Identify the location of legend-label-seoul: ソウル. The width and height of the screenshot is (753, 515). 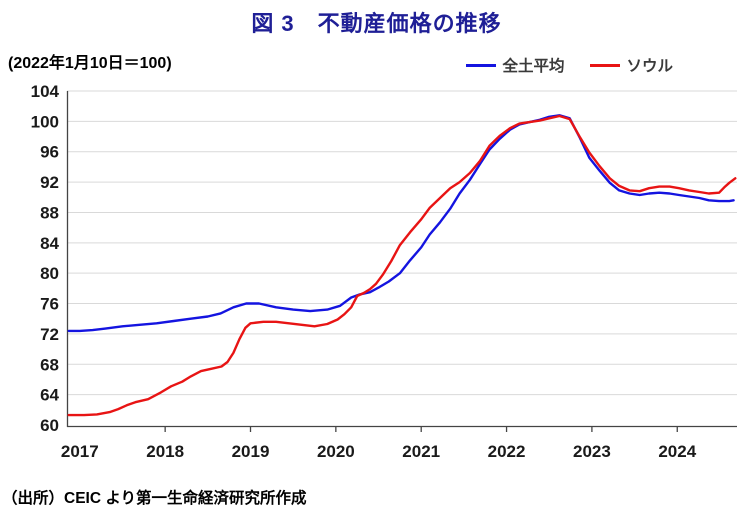
(649, 66).